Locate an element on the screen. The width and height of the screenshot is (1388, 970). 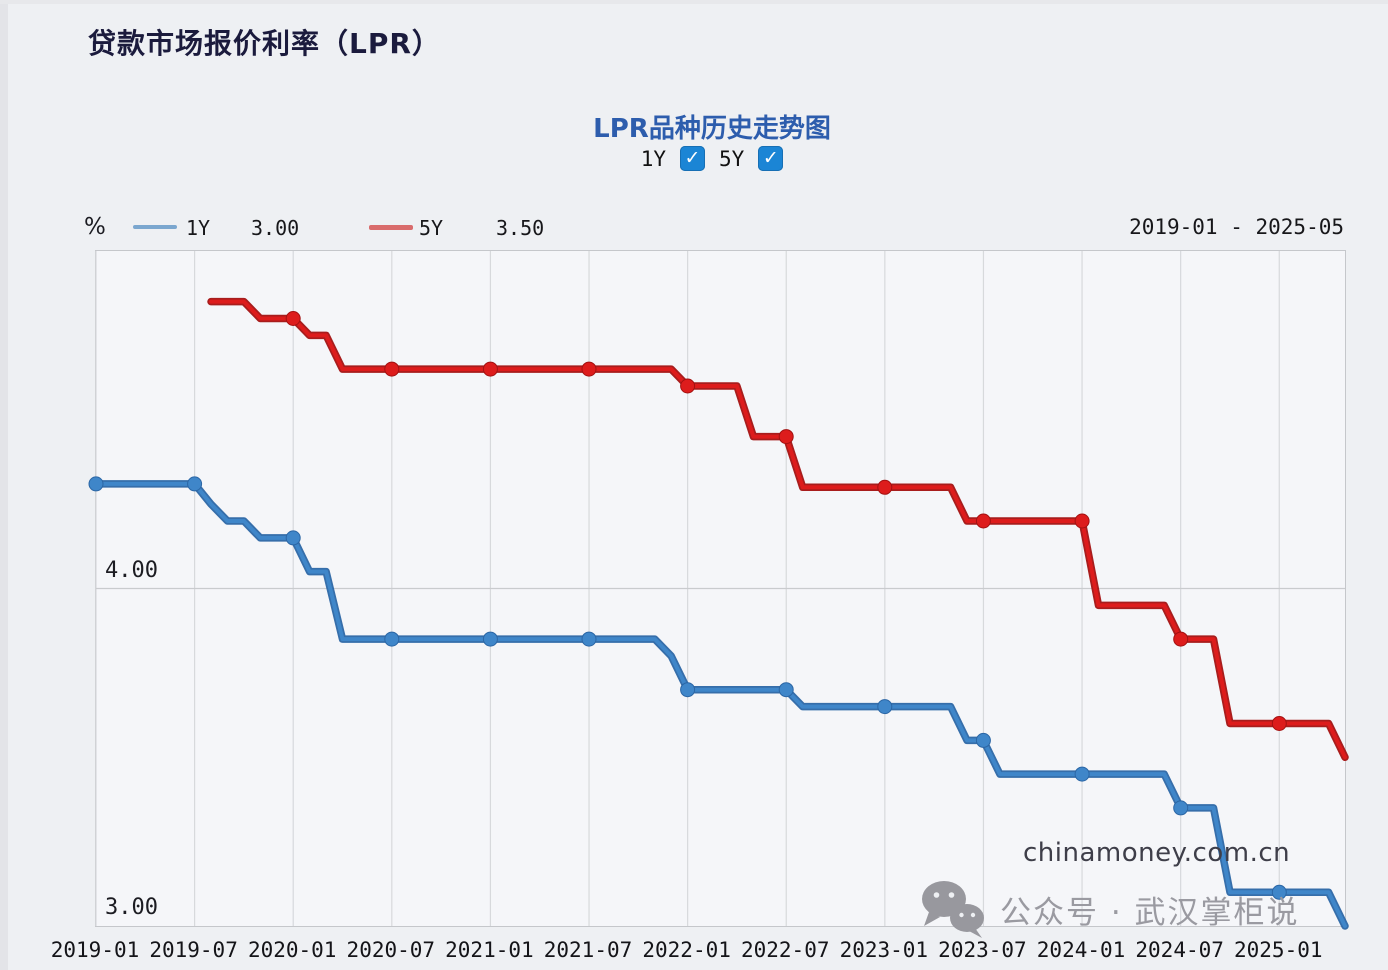
legend-value-1y: 3.00 is located at coordinates (275, 228).